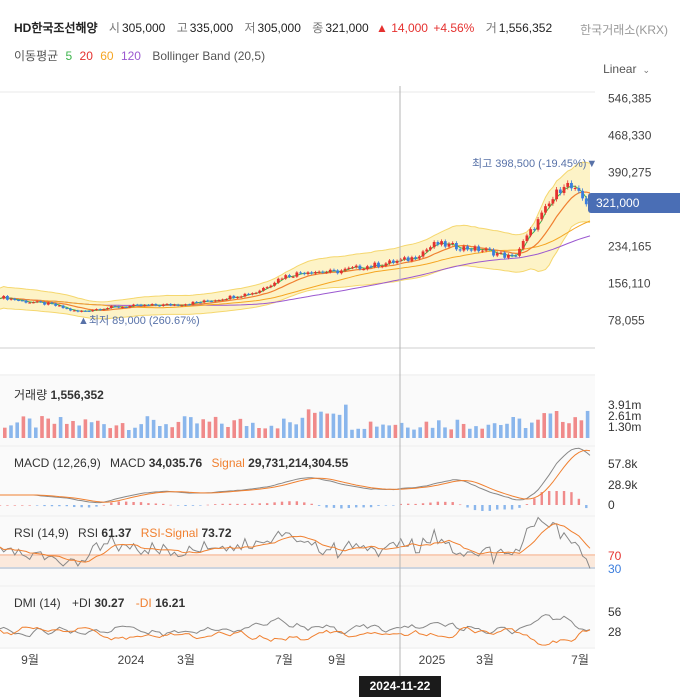  What do you see at coordinates (296, 421) in the screenshot?
I see `volume-bars` at bounding box center [296, 421].